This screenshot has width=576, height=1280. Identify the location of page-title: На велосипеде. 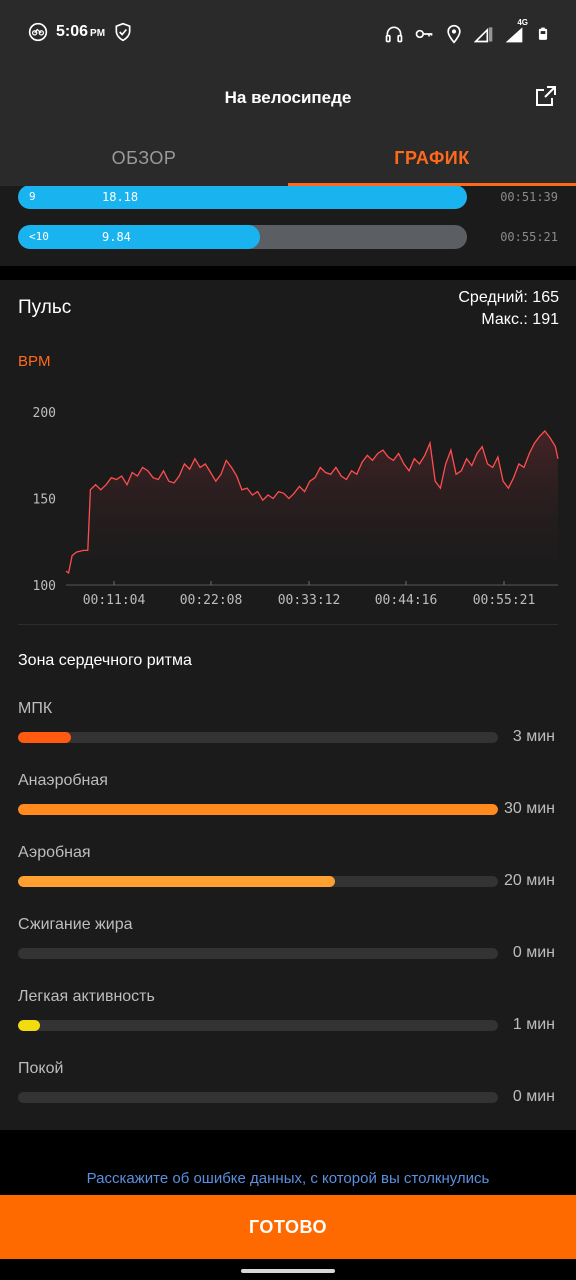
(288, 97).